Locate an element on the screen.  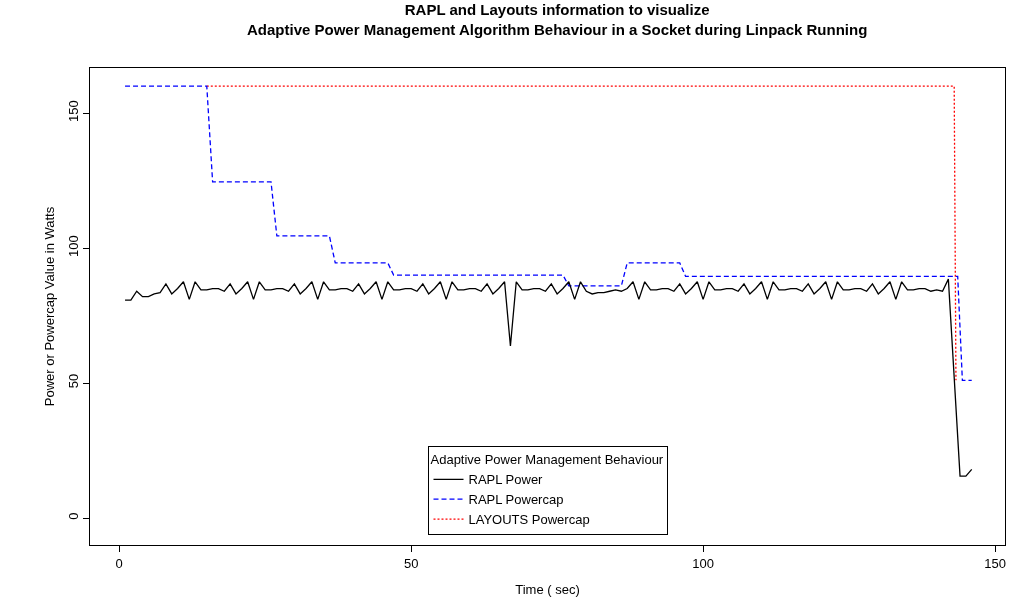
chart-title: RAPL and Layouts information to visualize Adaptive Power Management Algorithm Behaviour in a Socket during Linpack Running is located at coordinates (557, 19).